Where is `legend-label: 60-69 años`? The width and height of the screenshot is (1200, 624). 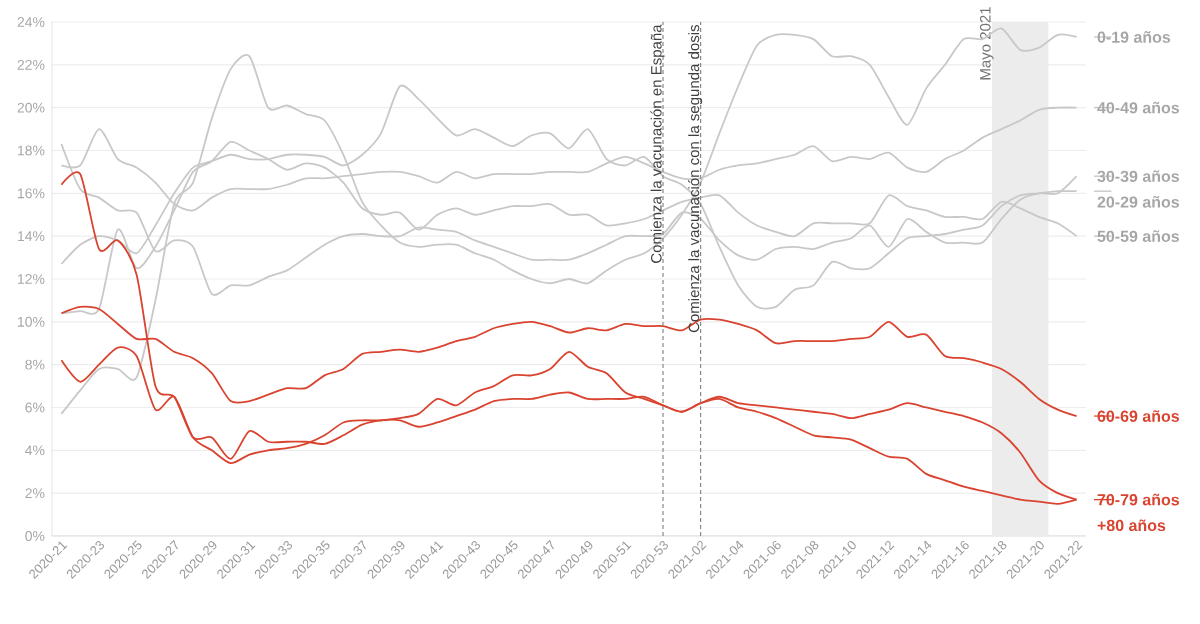
legend-label: 60-69 años is located at coordinates (1138, 416).